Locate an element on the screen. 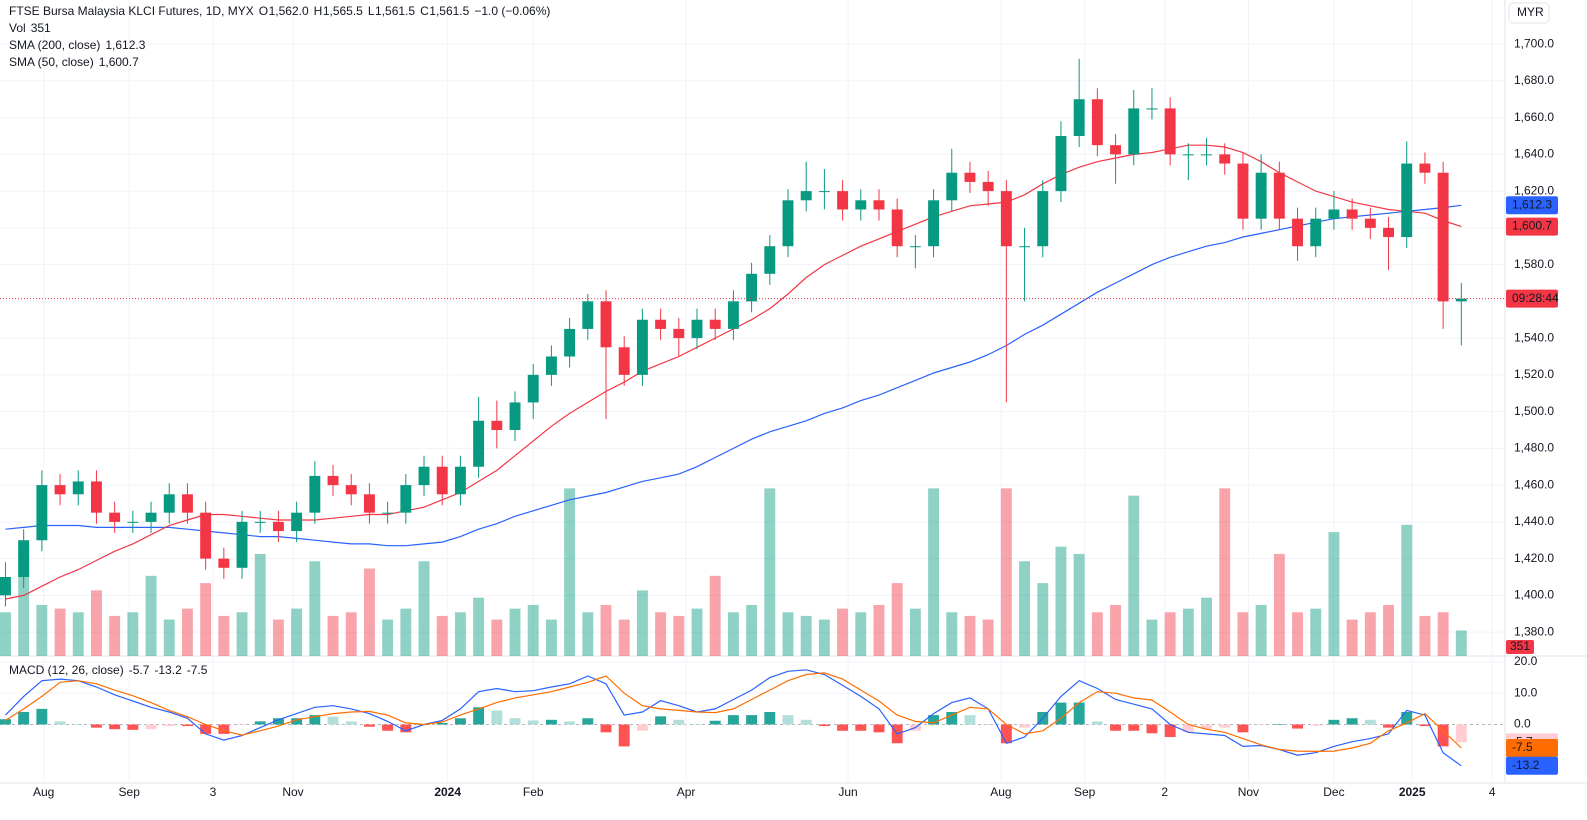  x-tick-label: Nov is located at coordinates (292, 792).